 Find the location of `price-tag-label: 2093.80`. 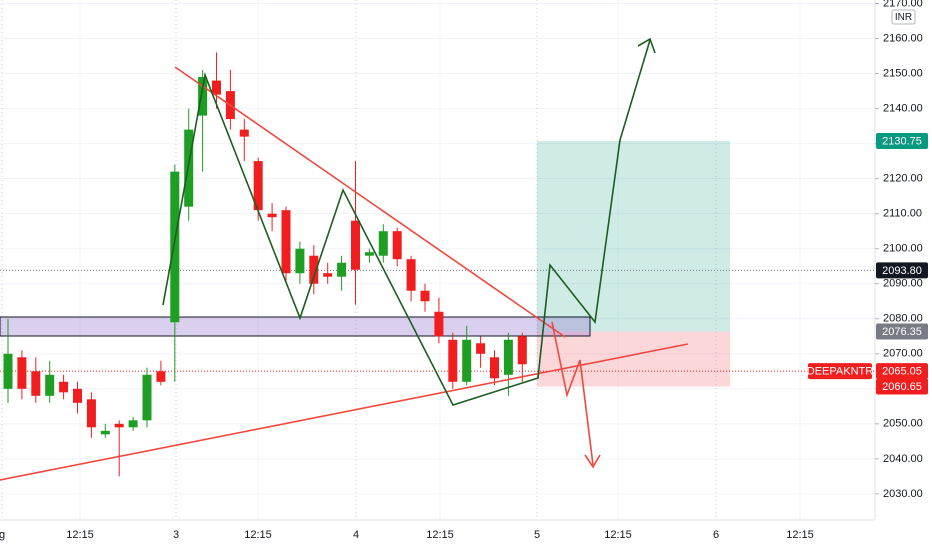

price-tag-label: 2093.80 is located at coordinates (902, 271).